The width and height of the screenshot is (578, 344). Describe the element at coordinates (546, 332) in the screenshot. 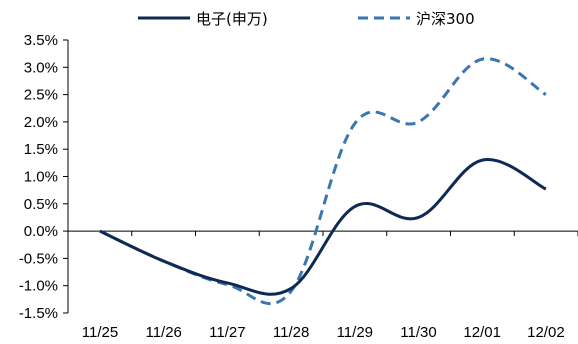

I see `x-tick-label: 12/02` at that location.